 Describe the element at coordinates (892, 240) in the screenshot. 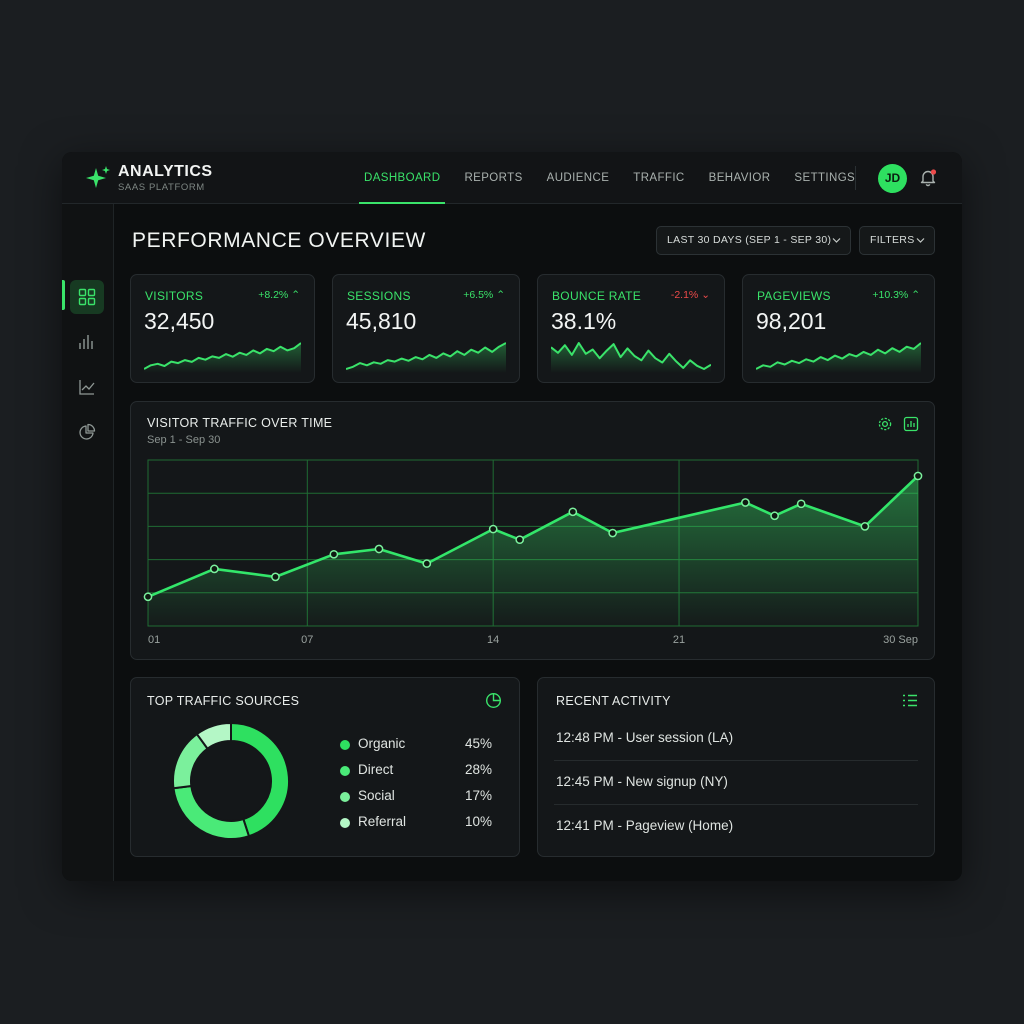

I see `filters-label: FILTERS` at that location.